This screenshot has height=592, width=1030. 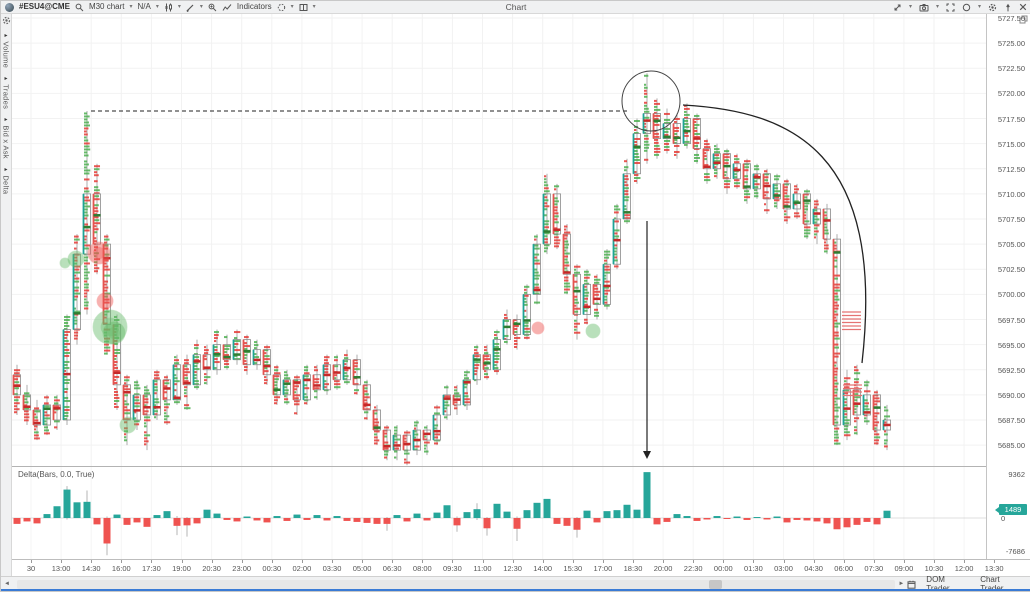 I want to click on delta-axis-zero: 0, so click(x=1003, y=518).